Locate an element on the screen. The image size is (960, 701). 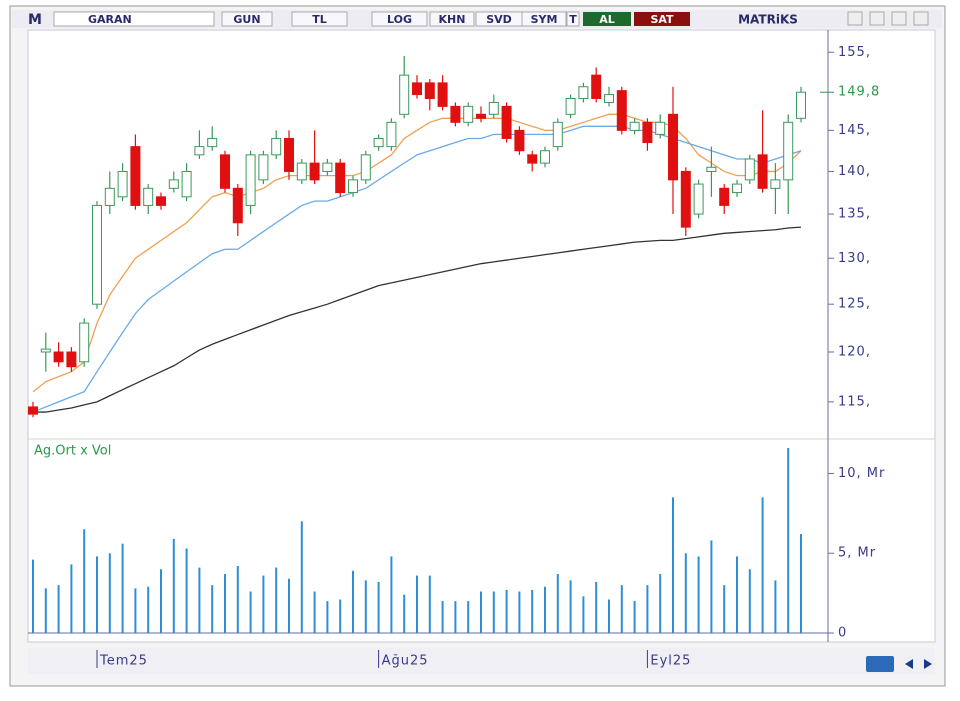
y-tick-label: 115, is located at coordinates (854, 401).